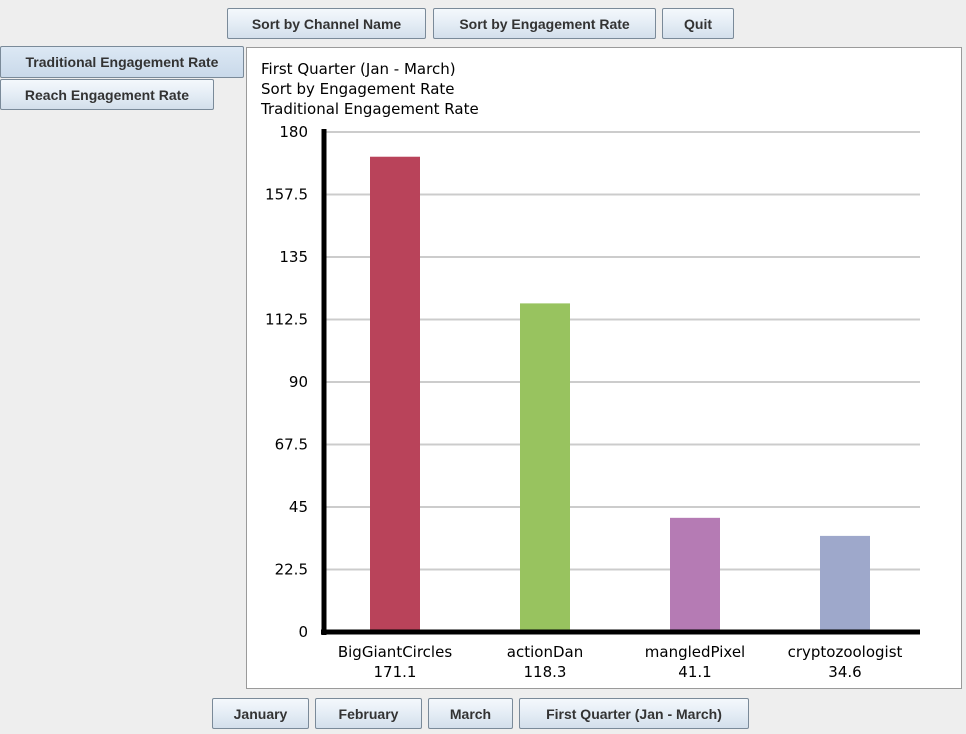  I want to click on bar-value-label: 171.1, so click(395, 672).